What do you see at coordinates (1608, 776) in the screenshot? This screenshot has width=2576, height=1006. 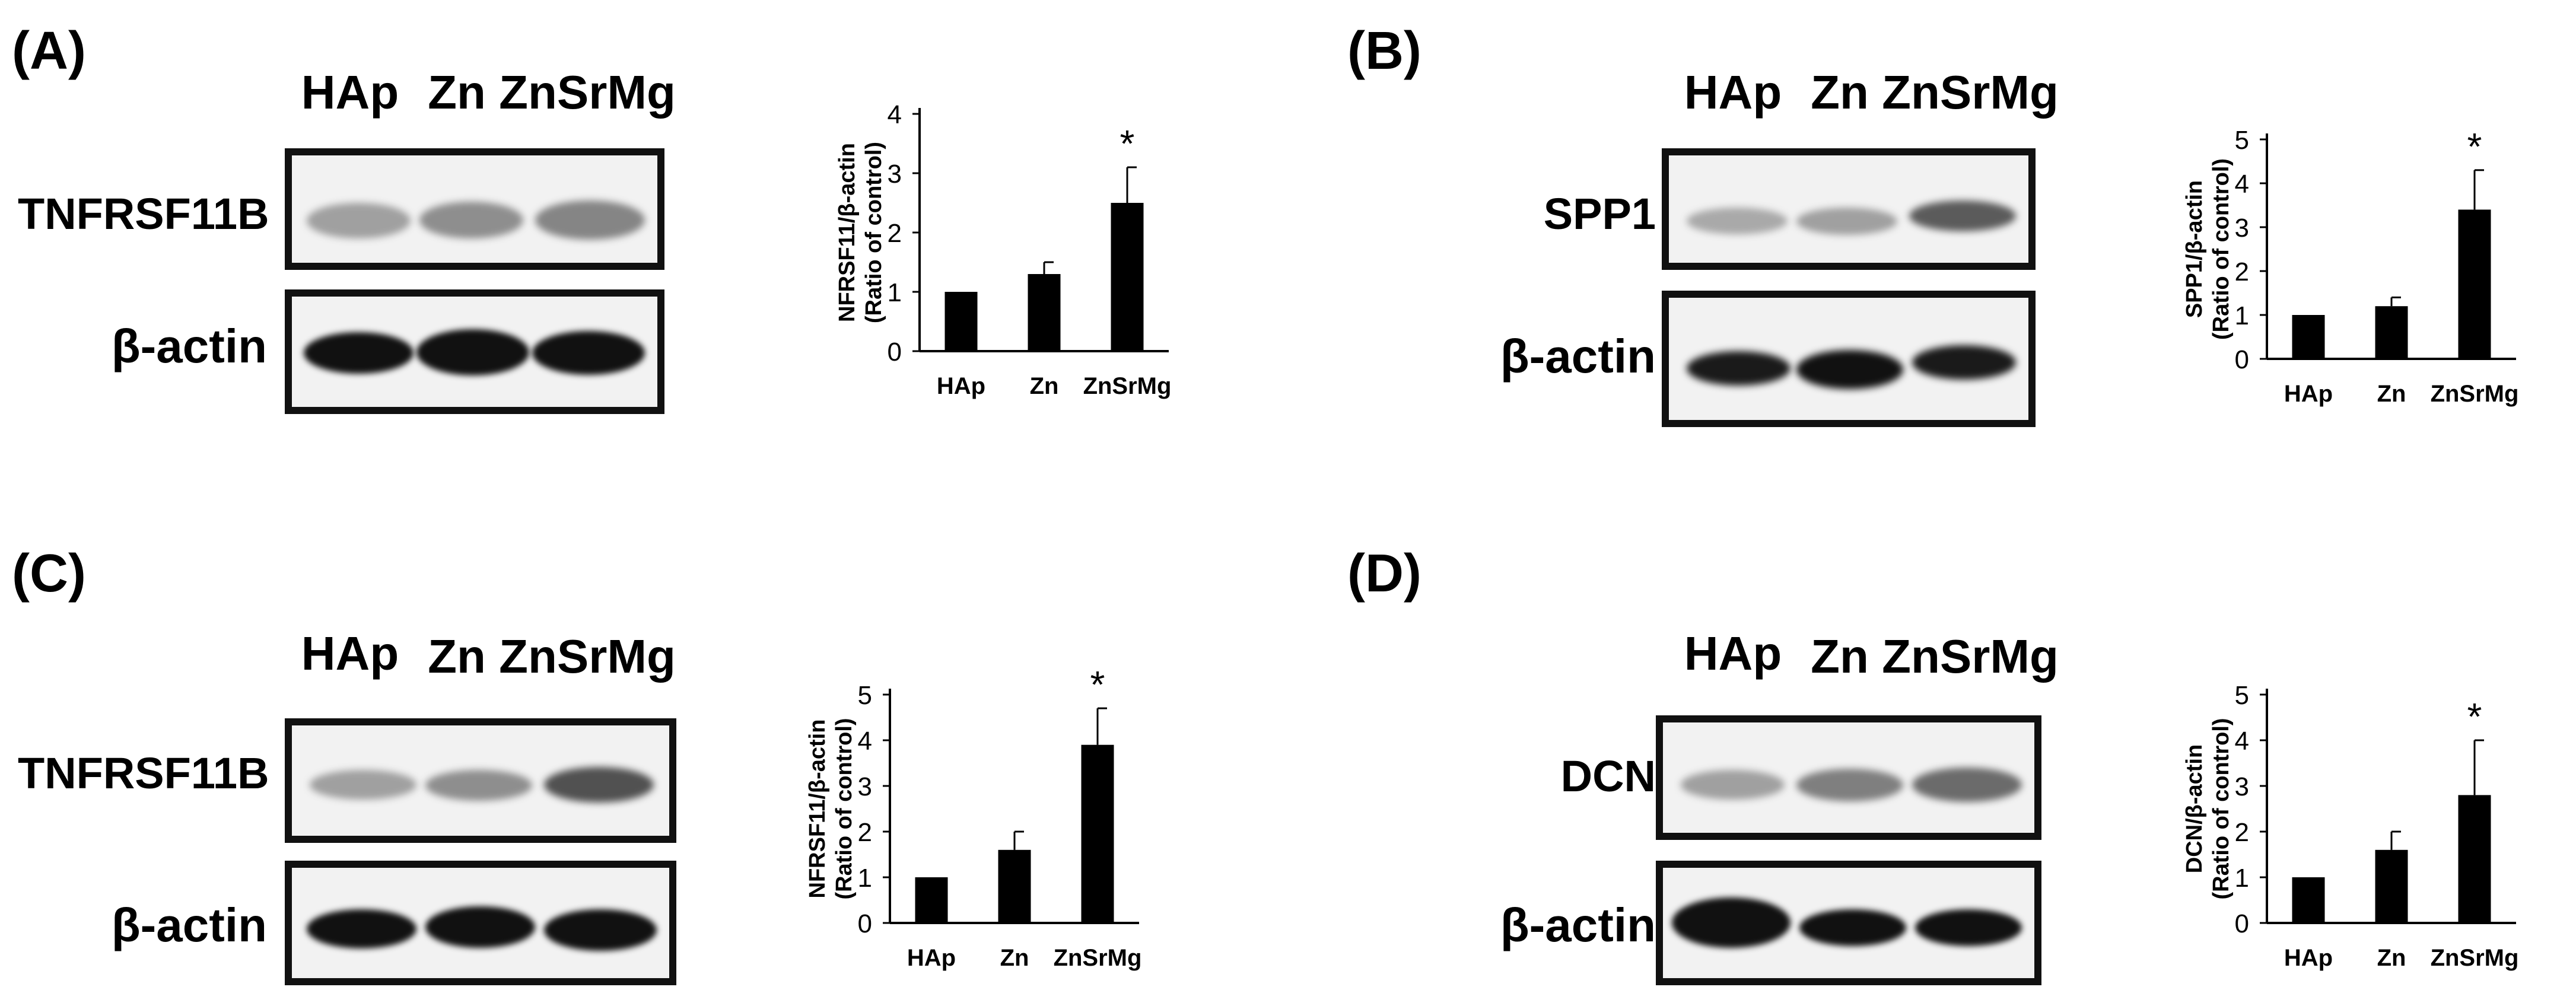 I see `target-protein-label: DCN` at bounding box center [1608, 776].